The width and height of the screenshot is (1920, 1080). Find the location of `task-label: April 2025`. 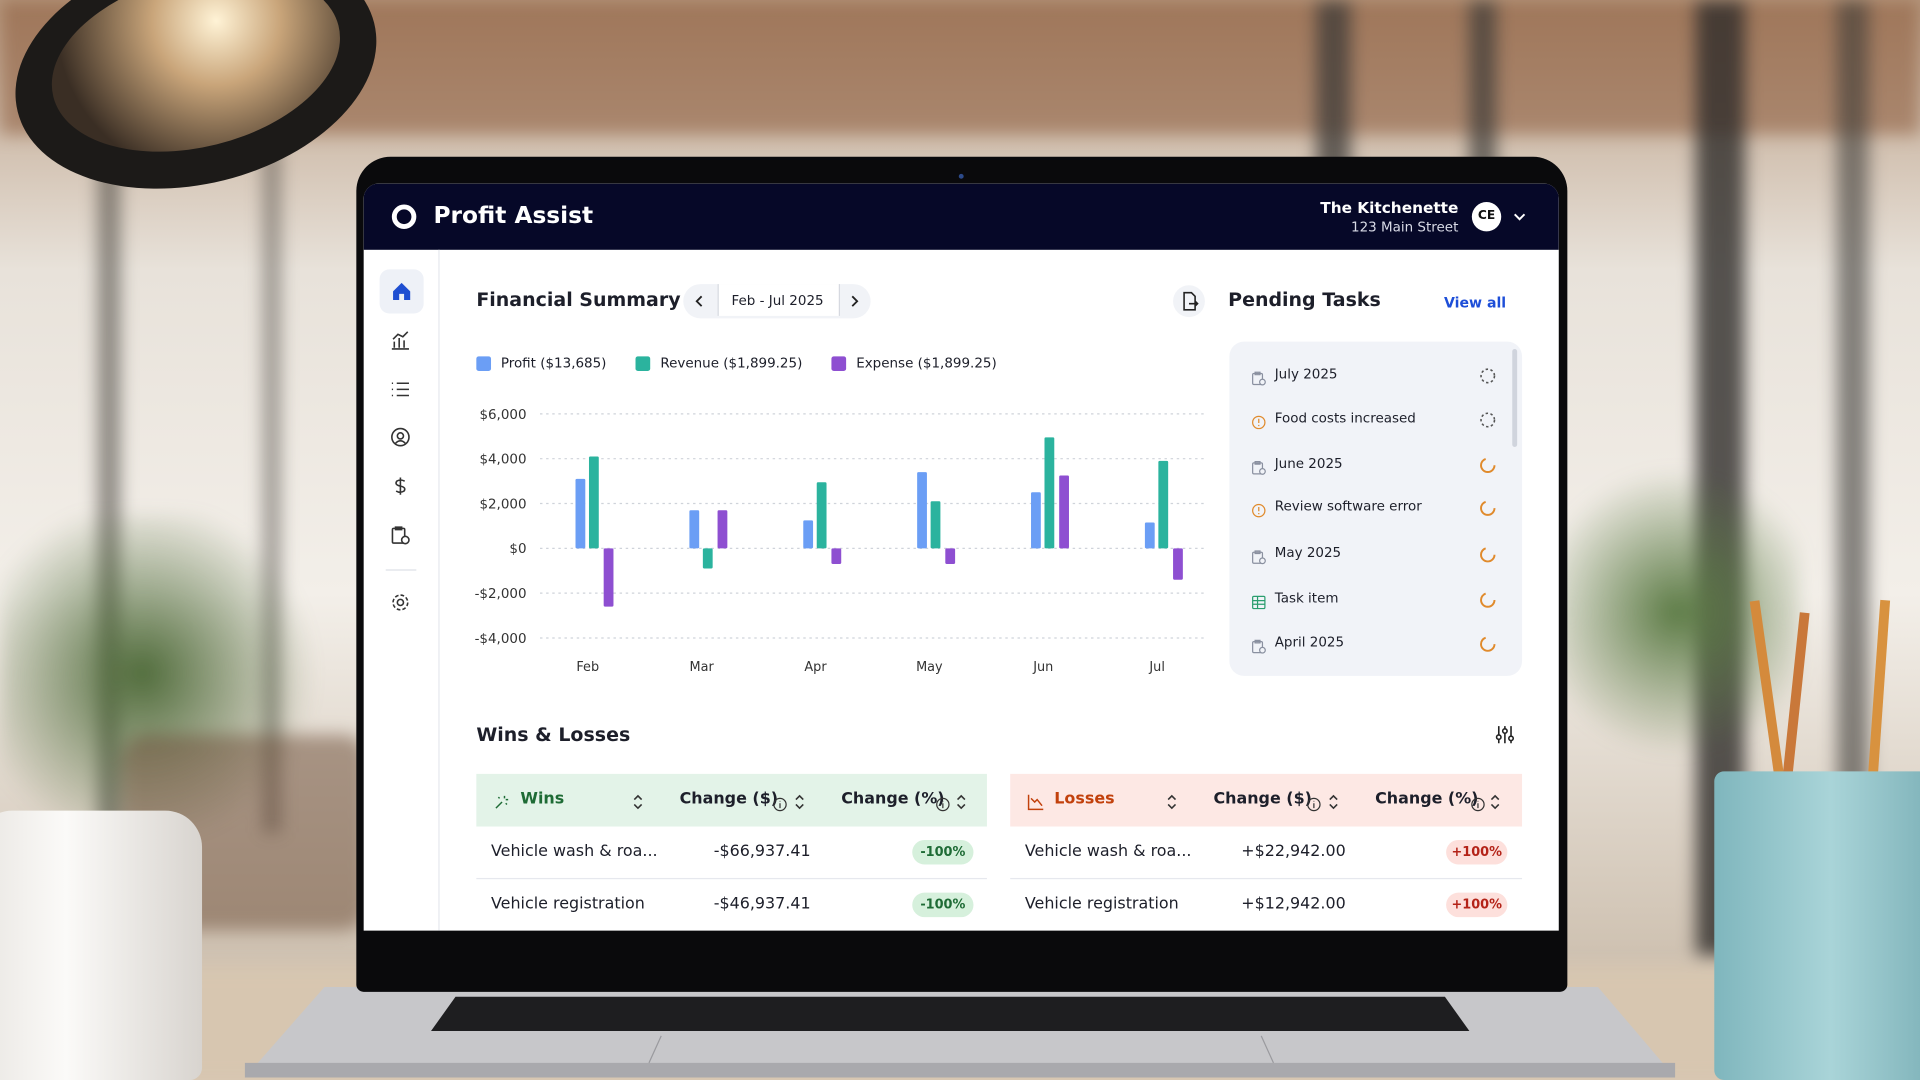

task-label: April 2025 is located at coordinates (1309, 642).